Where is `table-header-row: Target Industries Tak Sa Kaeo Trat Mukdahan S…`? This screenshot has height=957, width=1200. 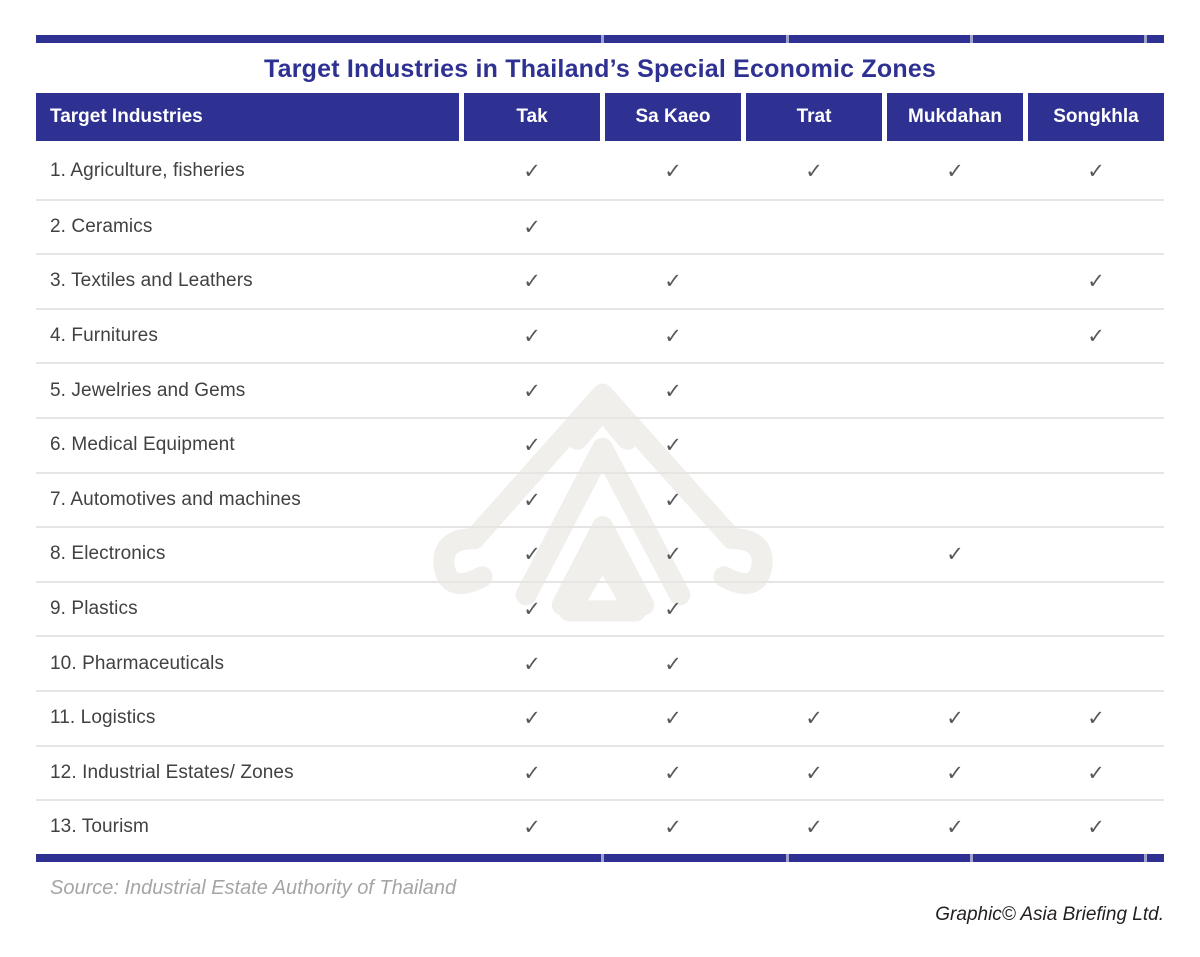 table-header-row: Target Industries Tak Sa Kaeo Trat Mukdahan S… is located at coordinates (600, 117).